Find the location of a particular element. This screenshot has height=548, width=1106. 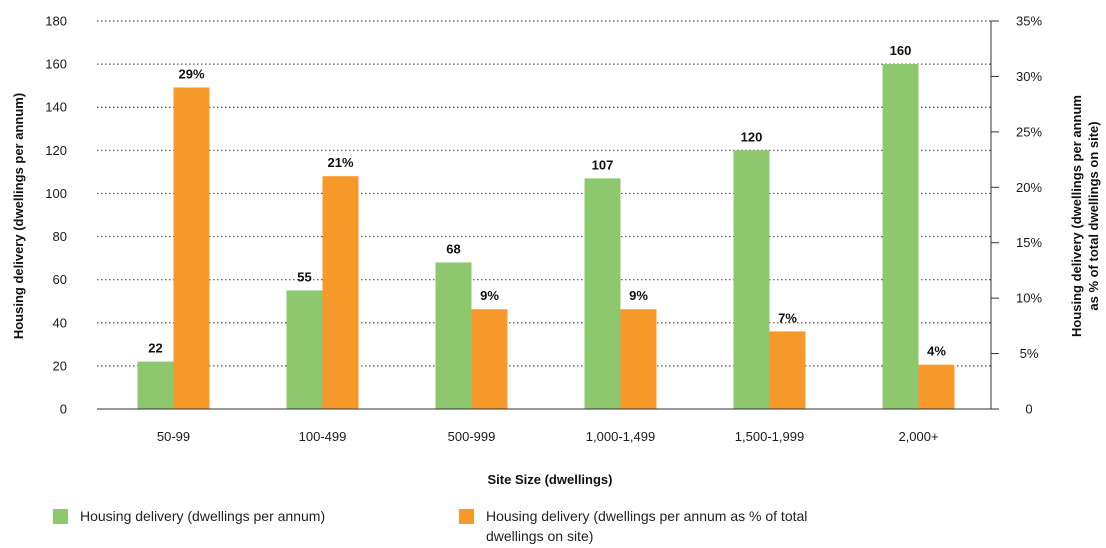

y-tick-label-left: 20 is located at coordinates (60, 365).